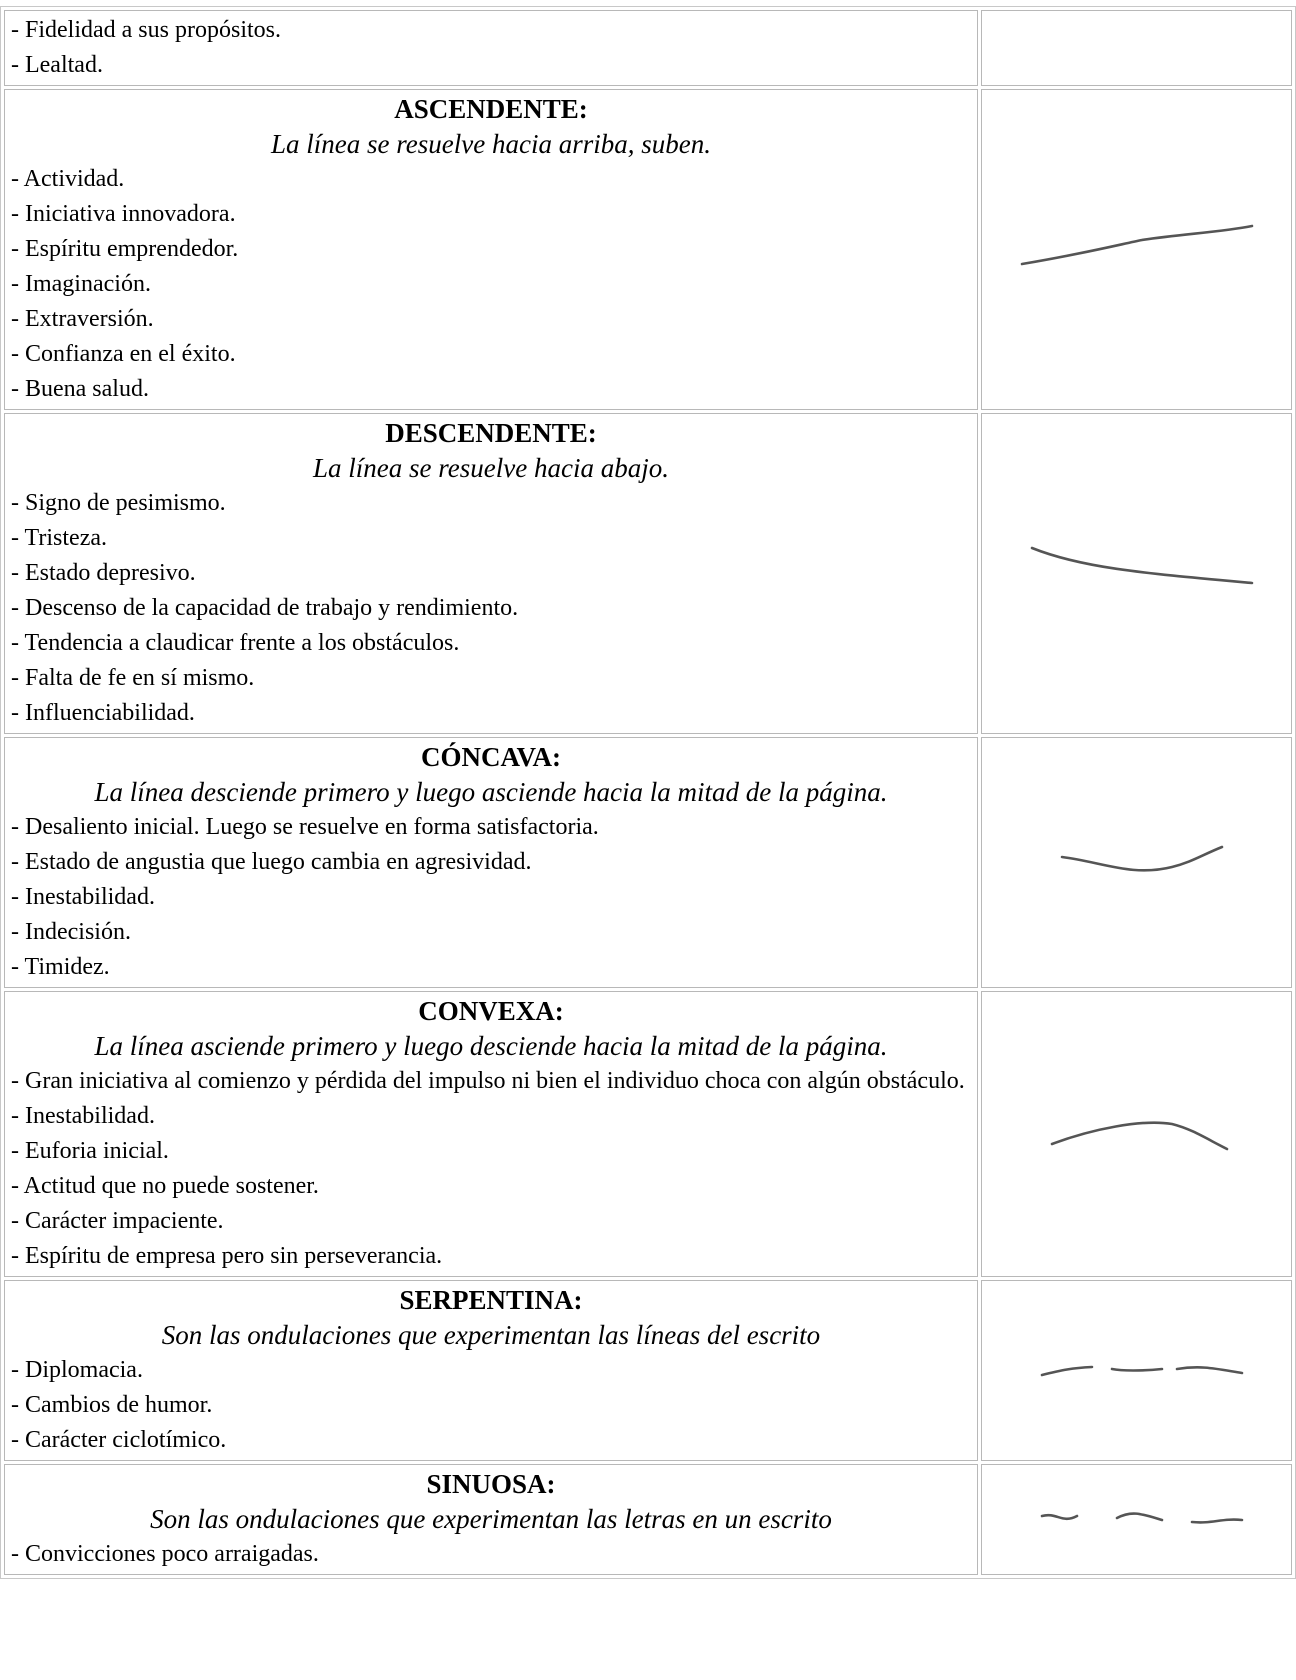 Image resolution: width=1296 pixels, height=1680 pixels. What do you see at coordinates (133, 678) in the screenshot?
I see `list-item: - Falta de fe en sí mismo.` at bounding box center [133, 678].